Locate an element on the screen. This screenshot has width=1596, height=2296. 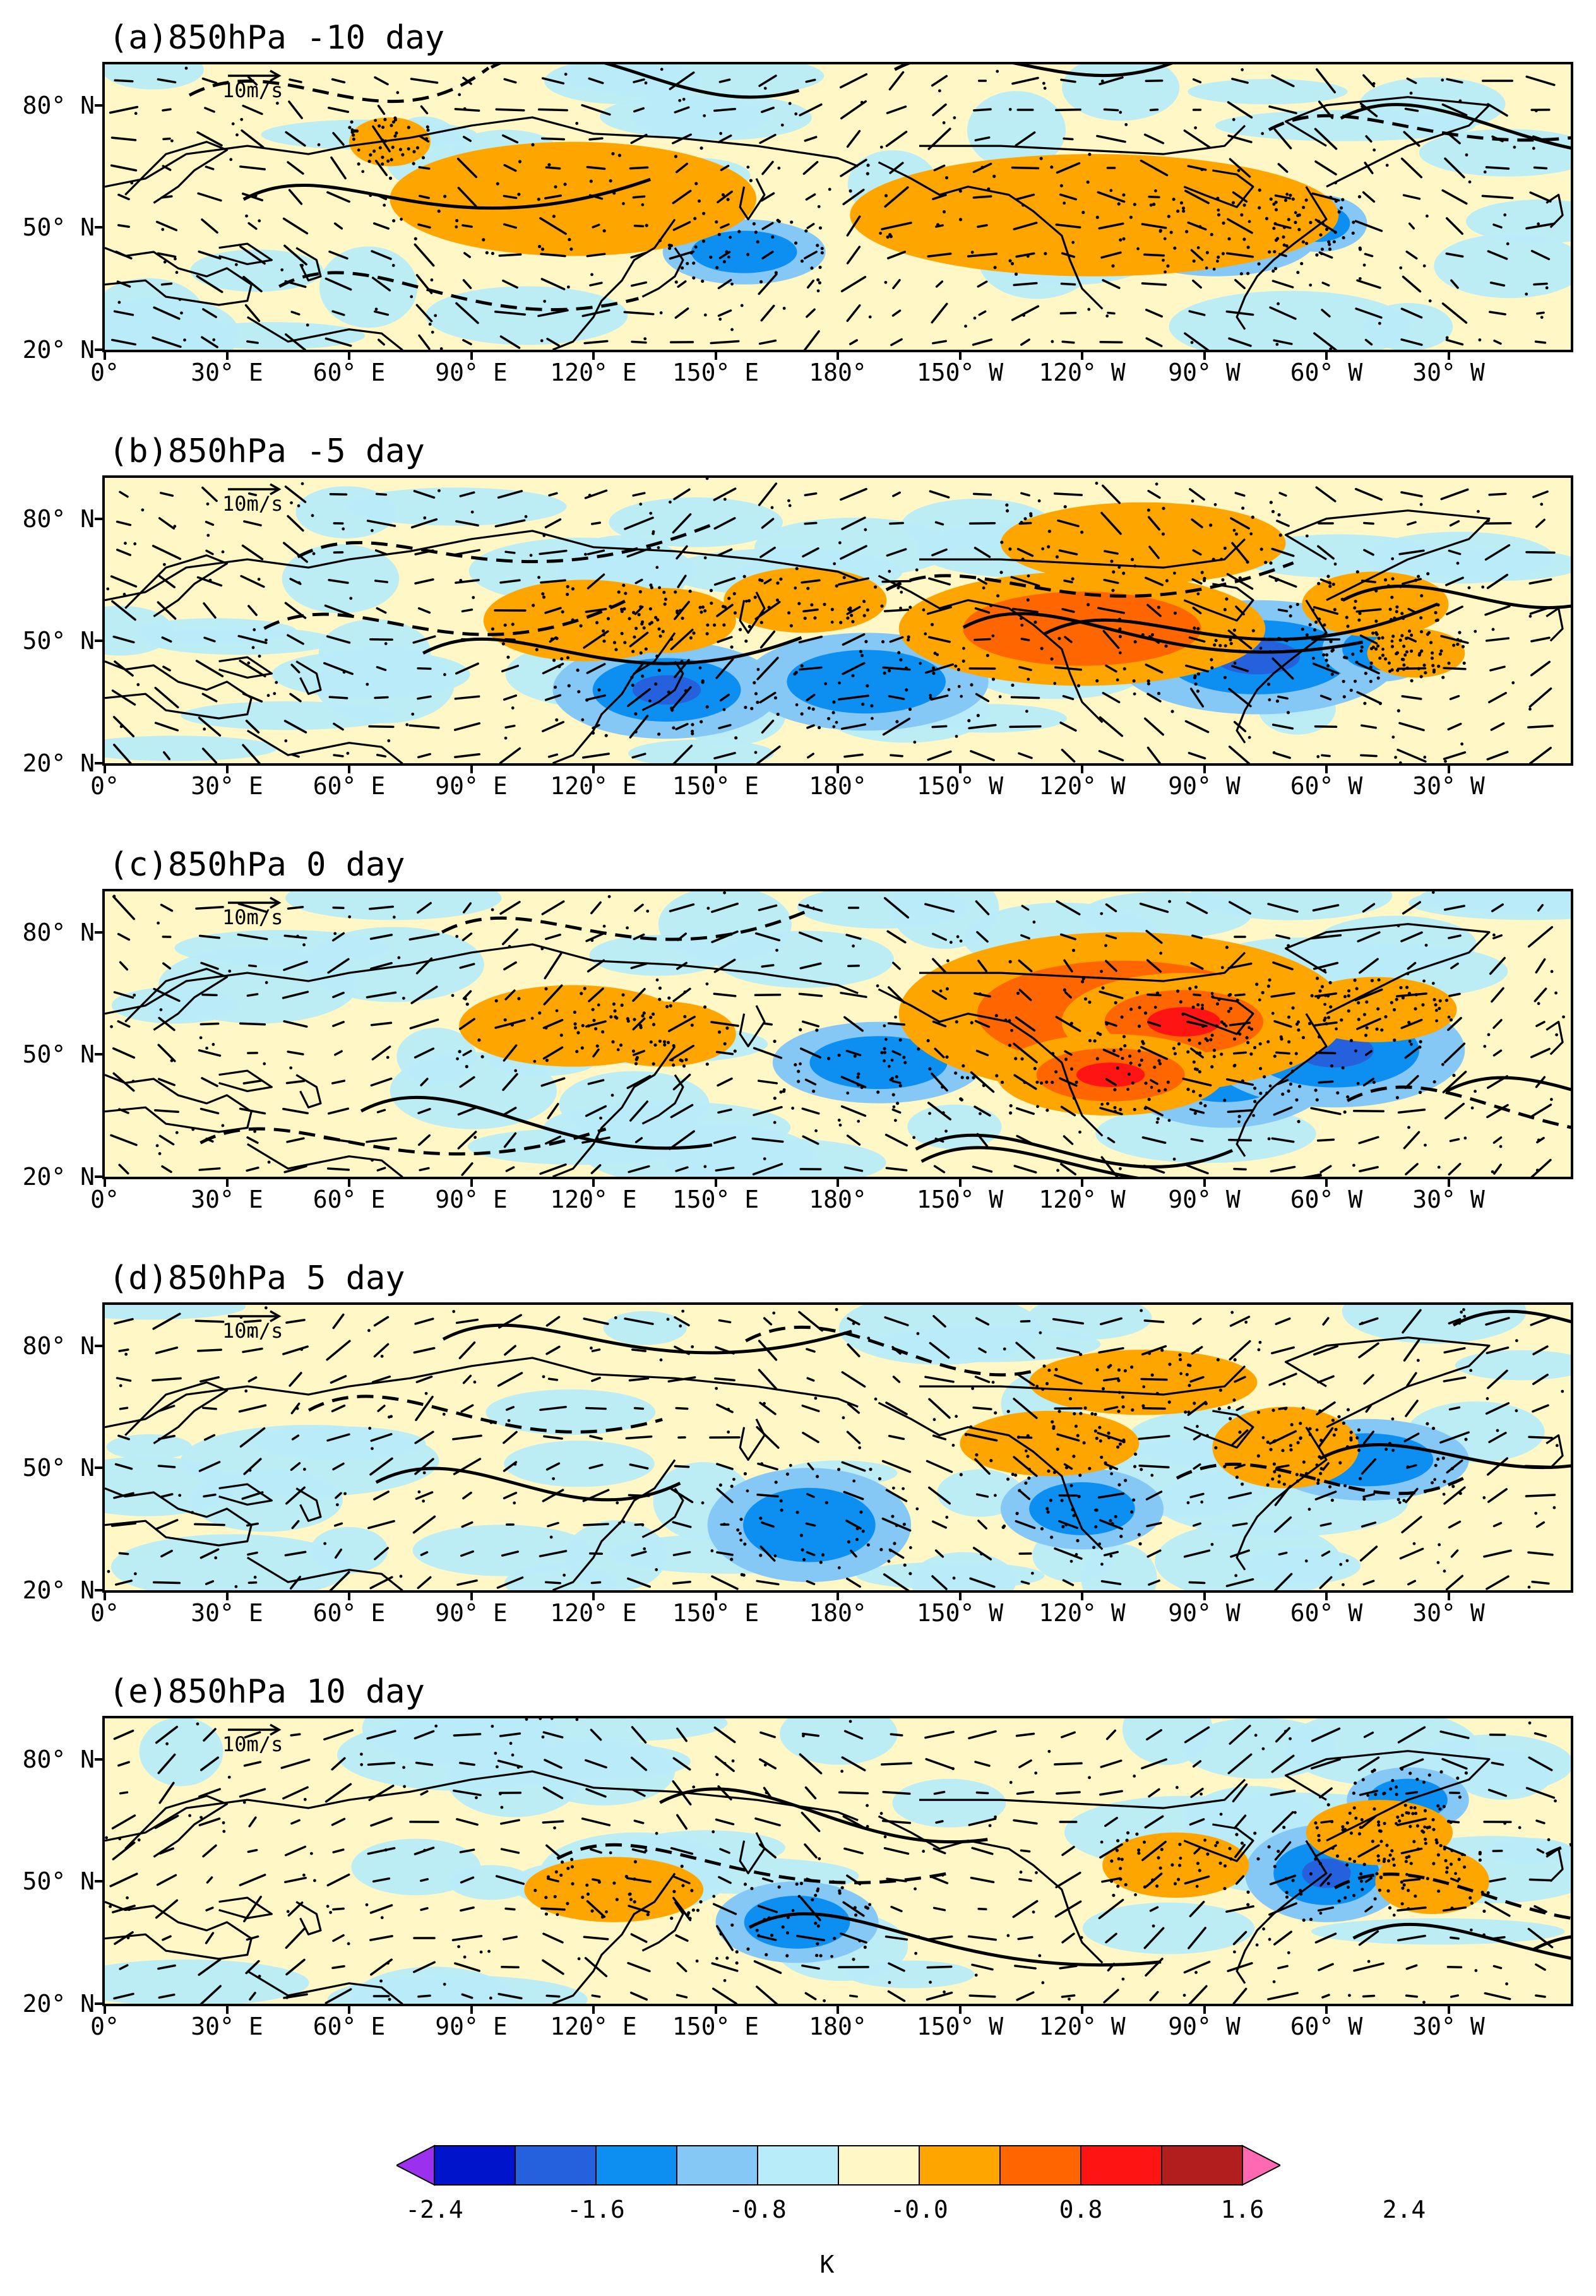
colorbar-tick-label: -0.0 is located at coordinates (919, 2209).